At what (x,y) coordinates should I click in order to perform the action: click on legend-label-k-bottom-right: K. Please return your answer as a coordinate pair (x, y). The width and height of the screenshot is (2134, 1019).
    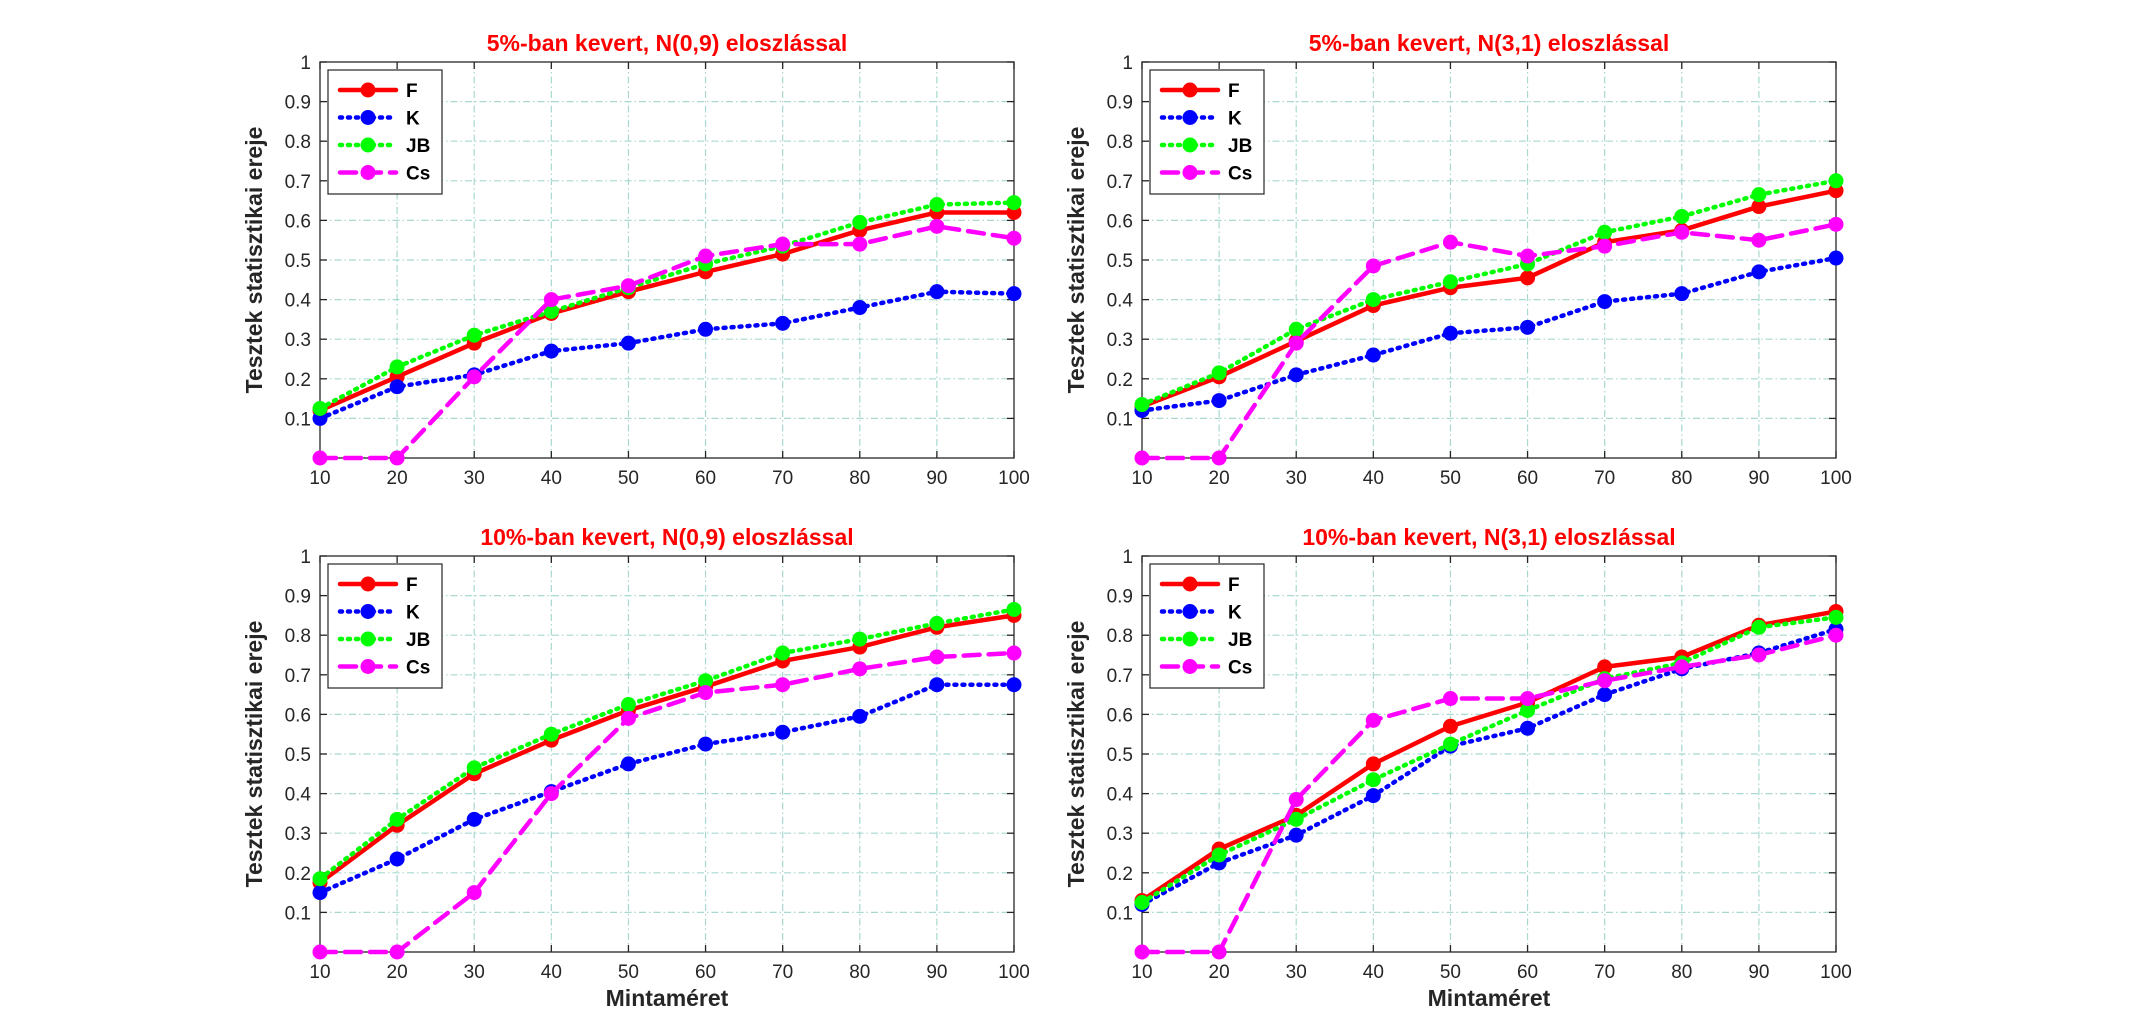
    Looking at the image, I should click on (1235, 613).